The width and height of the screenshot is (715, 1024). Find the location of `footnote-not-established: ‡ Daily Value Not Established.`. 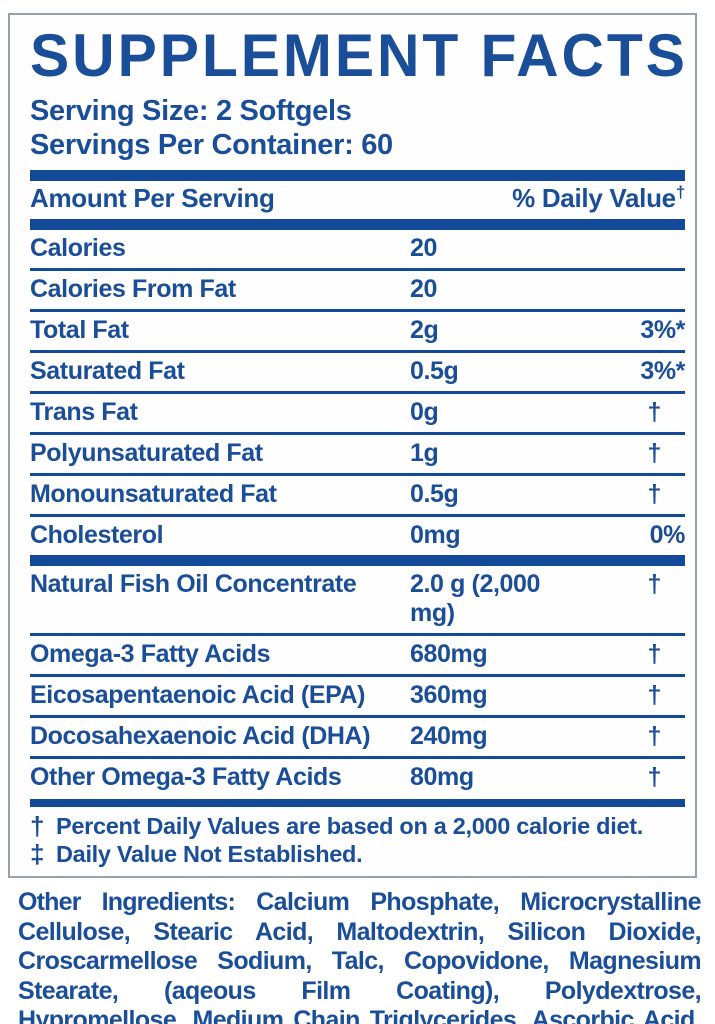

footnote-not-established: ‡ Daily Value Not Established. is located at coordinates (357, 854).